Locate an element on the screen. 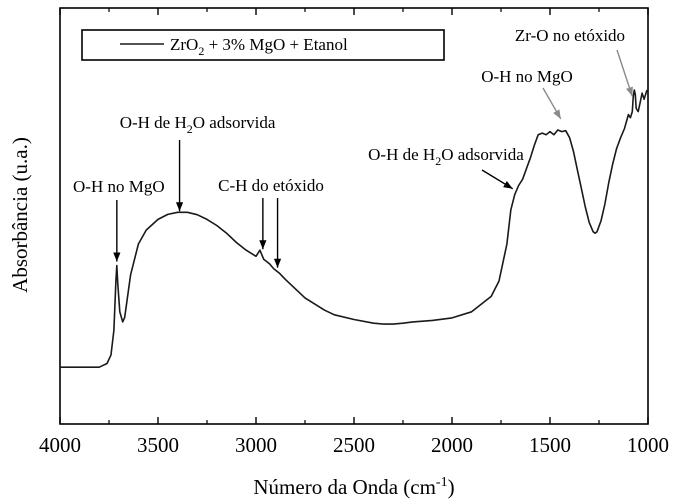 The height and width of the screenshot is (504, 678). annotation-label: C-H do etóxido is located at coordinates (271, 185).